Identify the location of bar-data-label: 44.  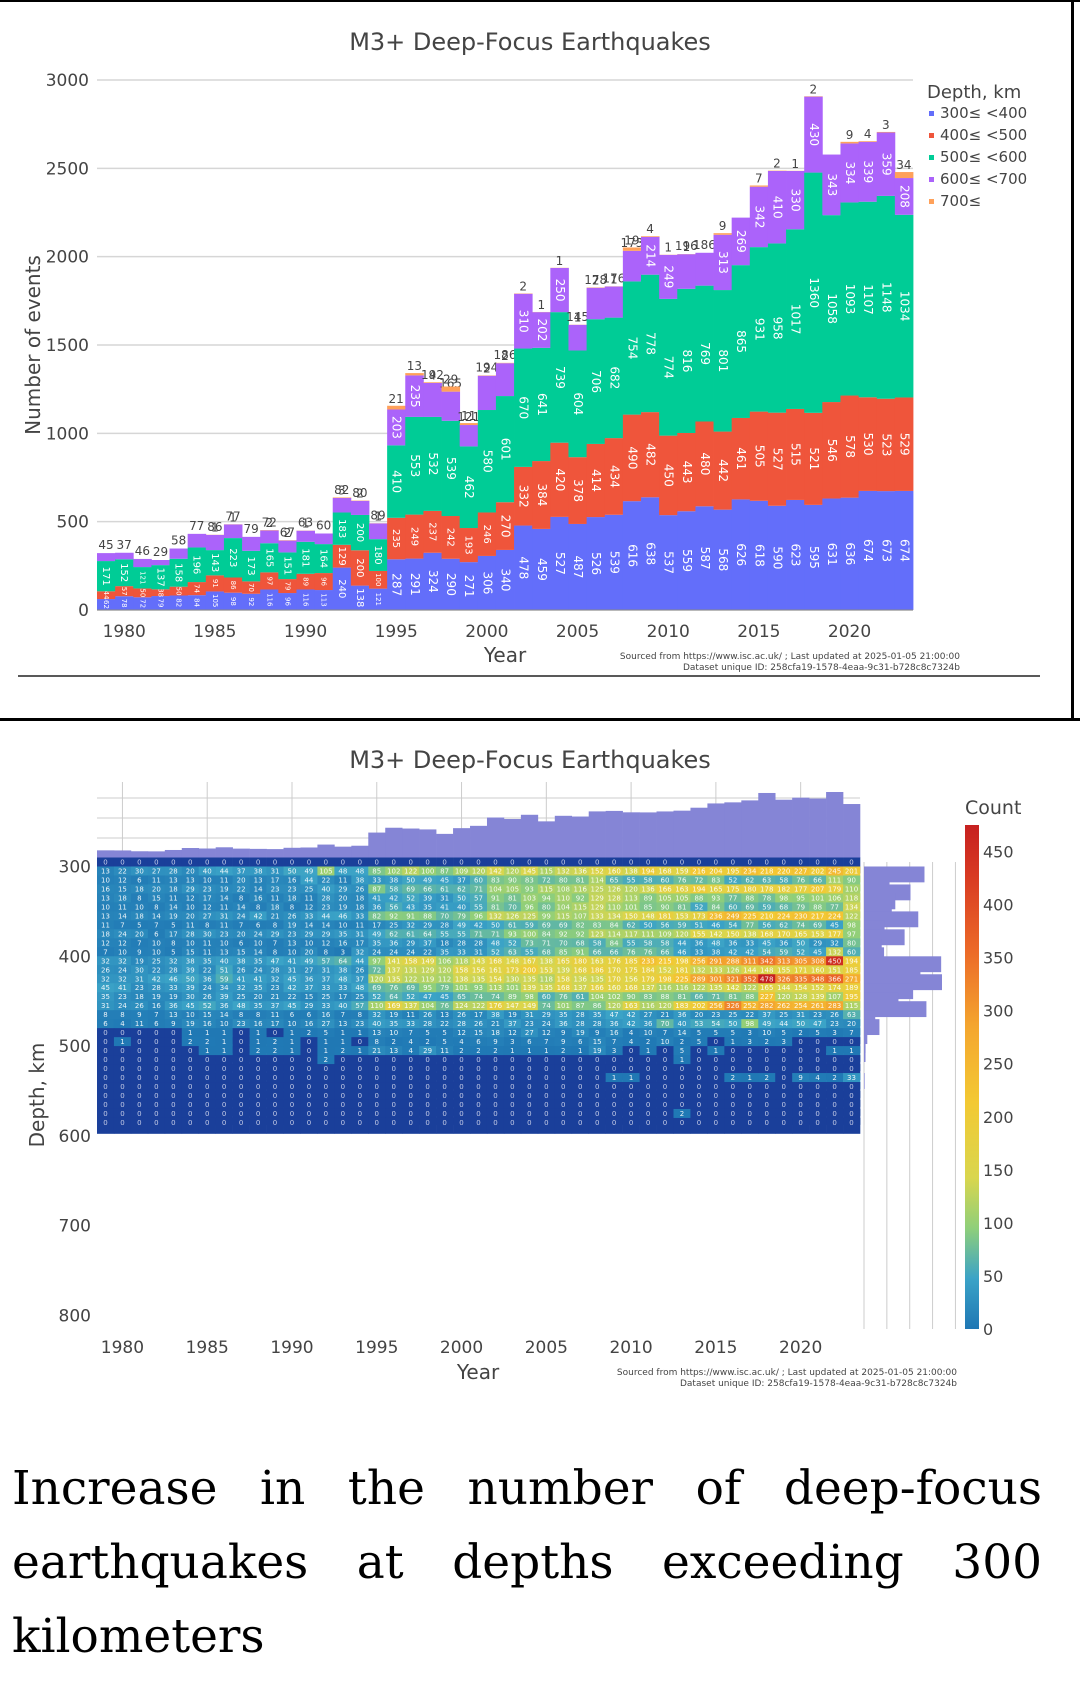
(106, 595).